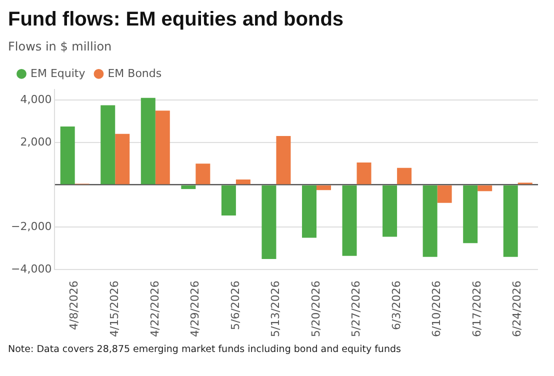  What do you see at coordinates (36, 99) in the screenshot?
I see `y-tick-label: 4,000` at bounding box center [36, 99].